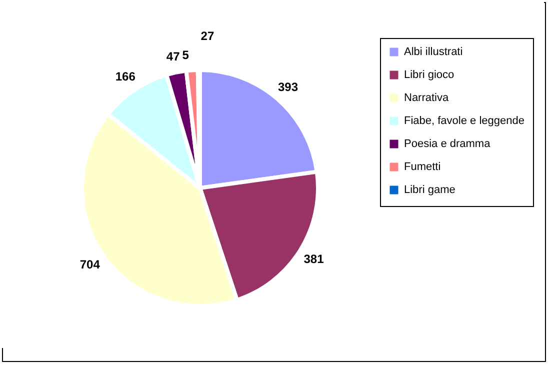 This screenshot has width=550, height=366. I want to click on data-label: 27, so click(207, 36).